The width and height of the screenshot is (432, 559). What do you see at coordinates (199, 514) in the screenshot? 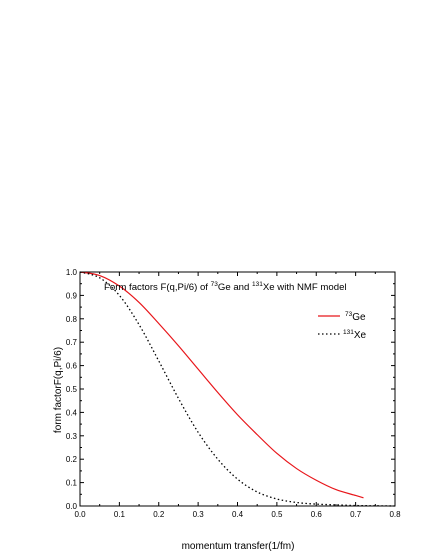
I see `x-tick-label: 0.3` at bounding box center [199, 514].